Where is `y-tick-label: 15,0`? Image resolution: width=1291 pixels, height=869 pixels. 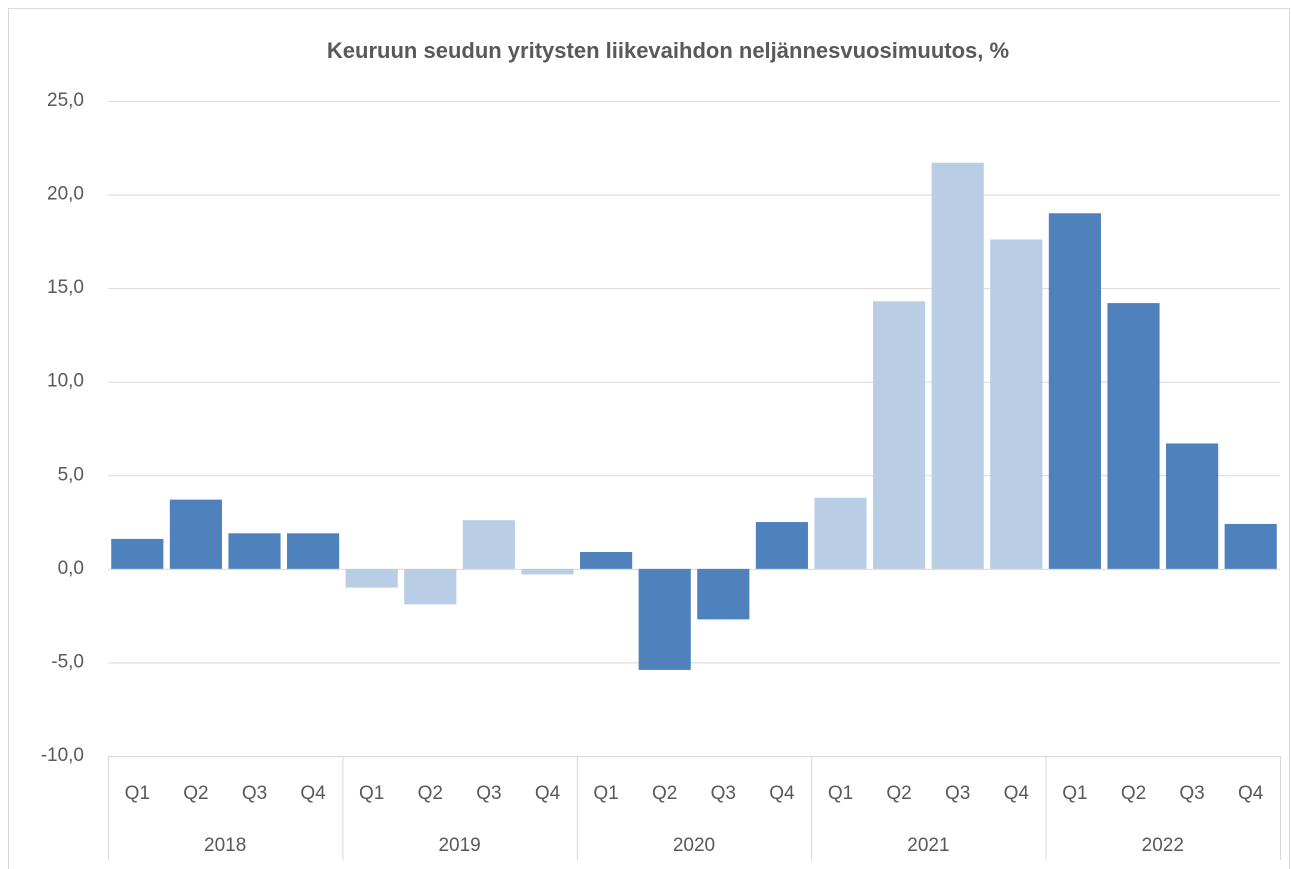
y-tick-label: 15,0 is located at coordinates (65, 287).